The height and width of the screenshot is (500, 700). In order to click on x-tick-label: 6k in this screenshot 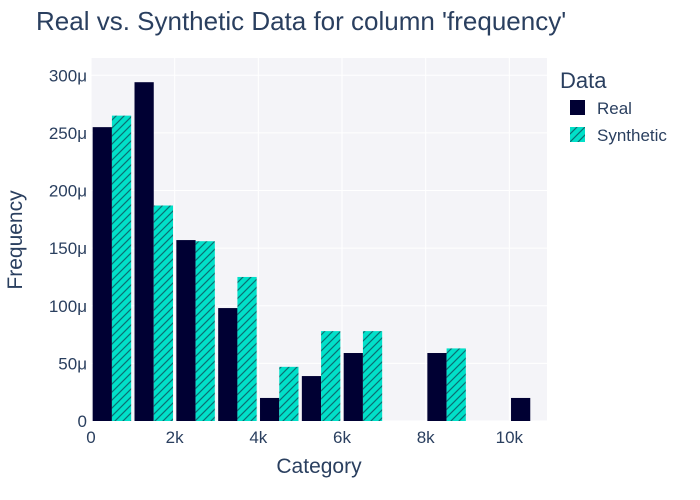, I will do `click(342, 437)`.